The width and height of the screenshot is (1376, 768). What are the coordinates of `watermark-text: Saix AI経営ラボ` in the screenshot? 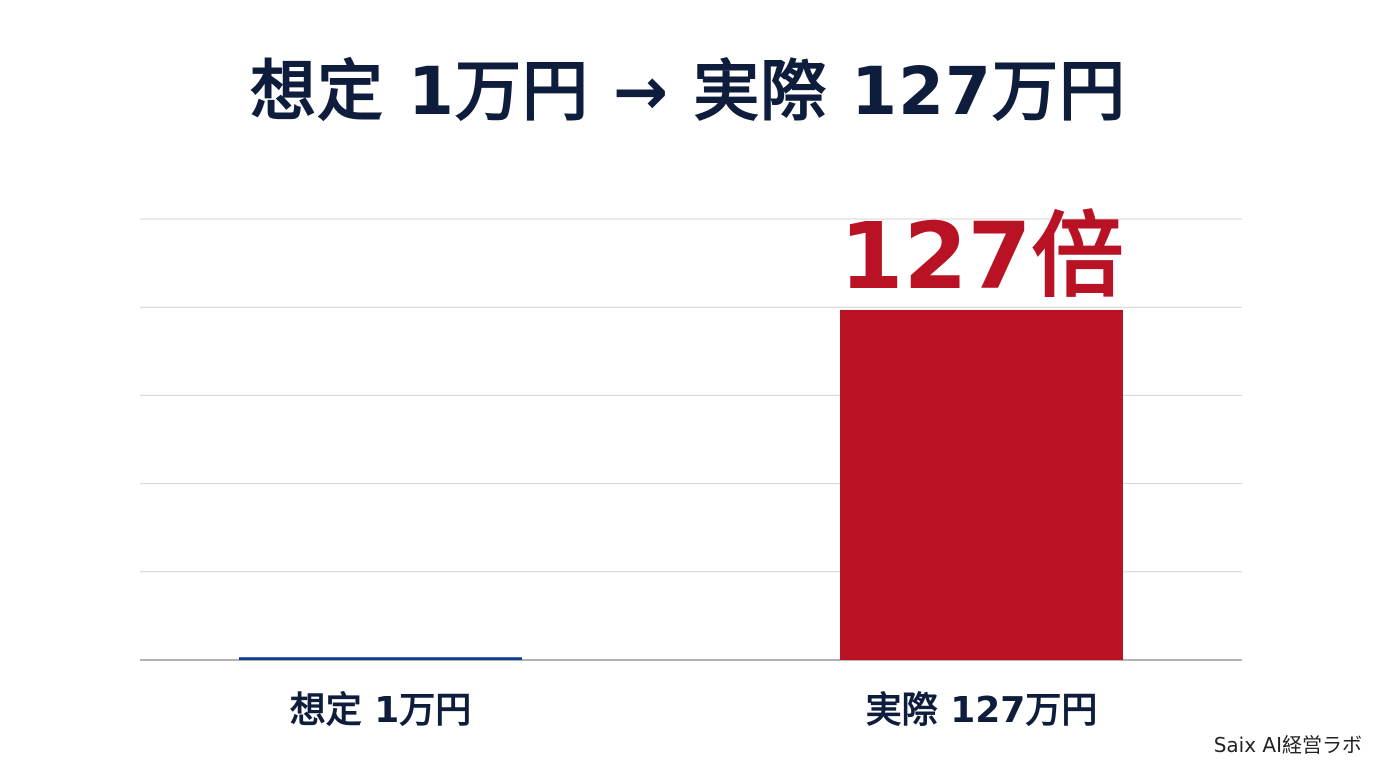 It's located at (1287, 745).